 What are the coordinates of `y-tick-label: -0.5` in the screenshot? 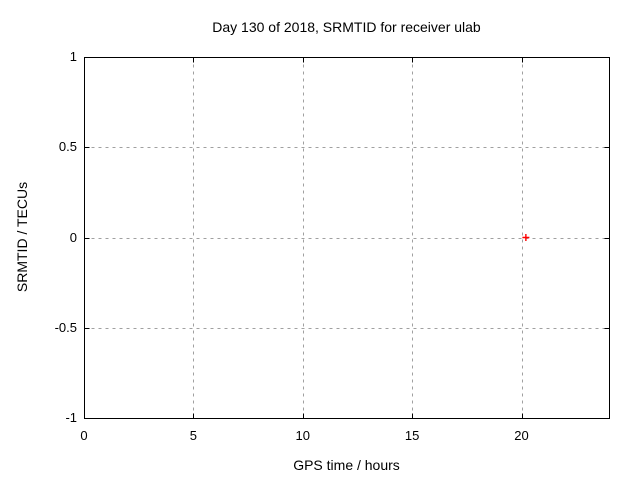 It's located at (65, 327).